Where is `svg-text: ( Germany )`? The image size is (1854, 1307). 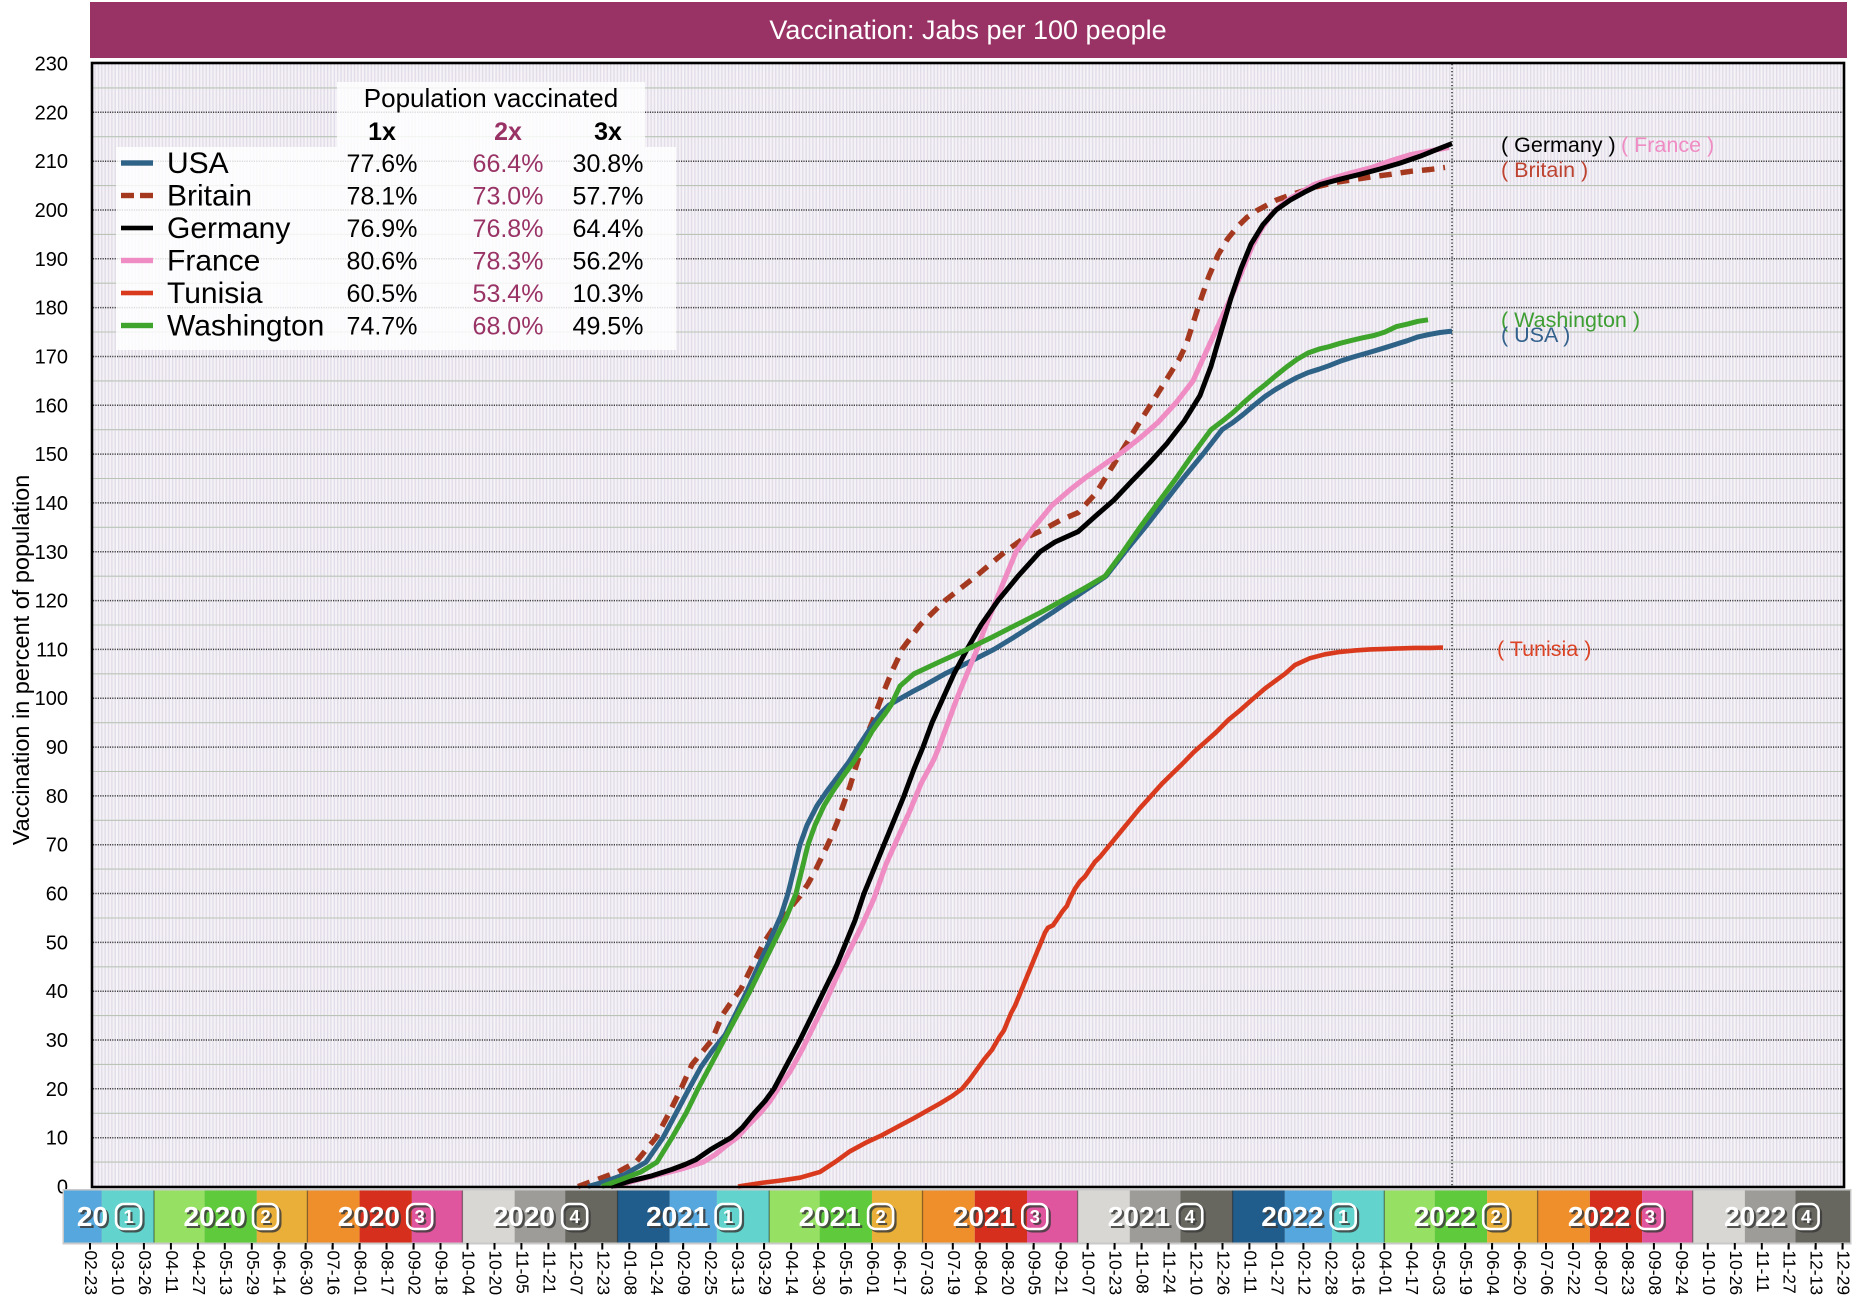
svg-text: ( Germany ) is located at coordinates (1558, 145).